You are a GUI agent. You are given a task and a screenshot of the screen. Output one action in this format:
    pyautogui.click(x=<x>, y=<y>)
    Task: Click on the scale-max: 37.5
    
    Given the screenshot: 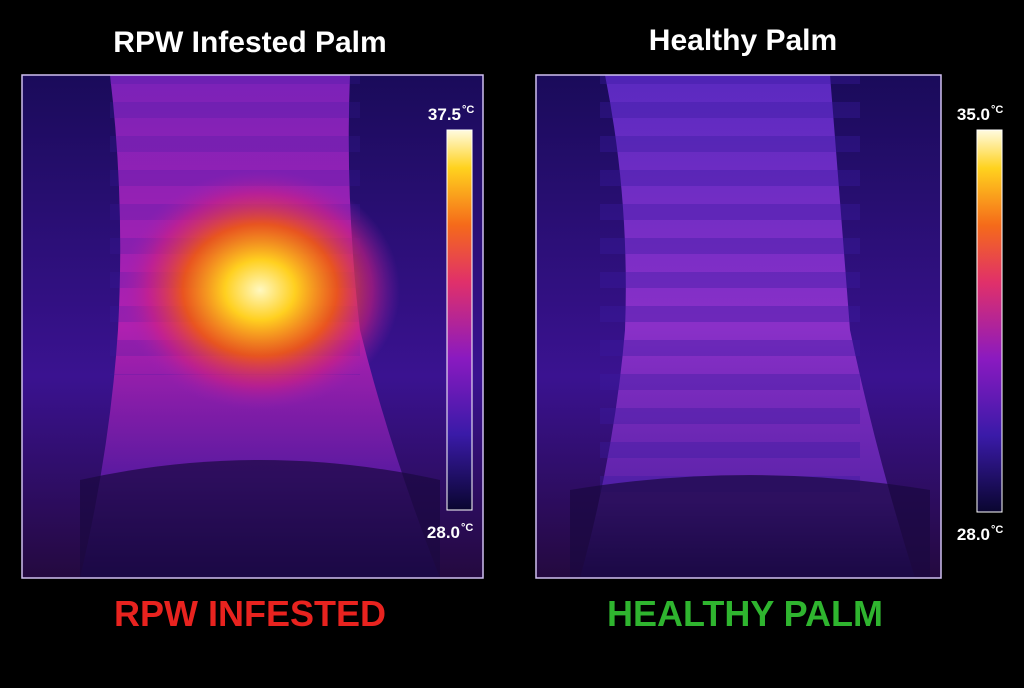 What is the action you would take?
    pyautogui.click(x=444, y=114)
    